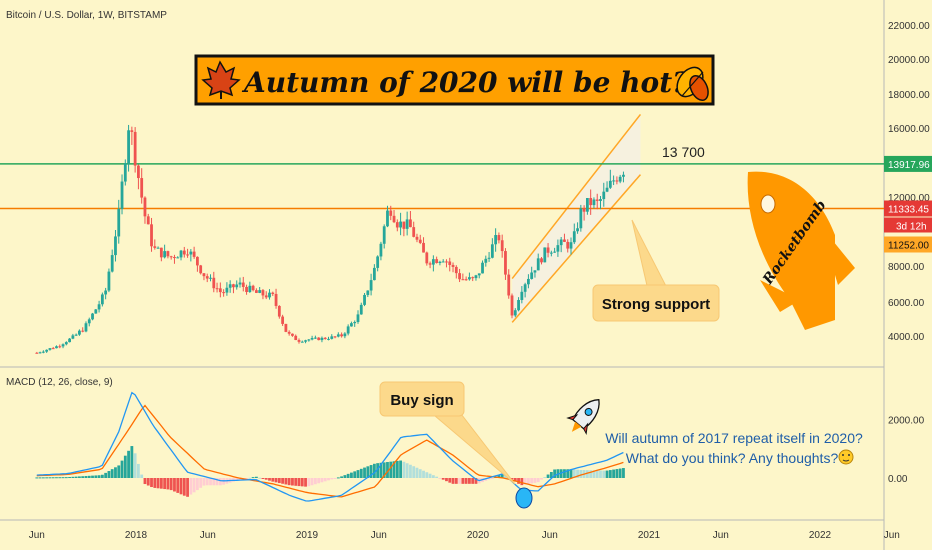 This screenshot has height=550, width=932. What do you see at coordinates (906, 450) in the screenshot?
I see `macd-axis-ticks: 2000.00 0.00` at bounding box center [906, 450].